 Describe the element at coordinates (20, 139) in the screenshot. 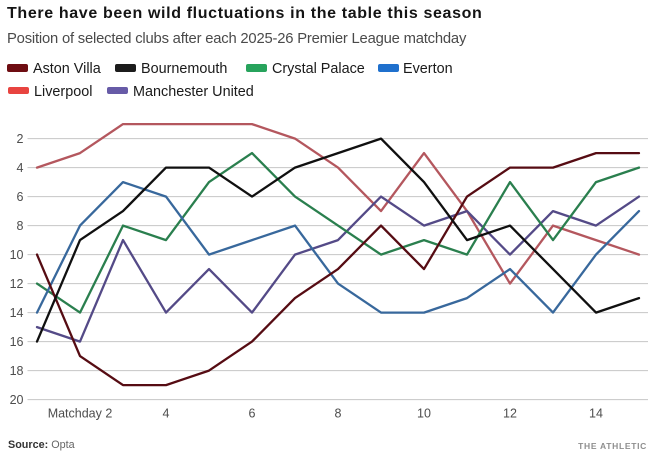

I see `svg-text: 2` at that location.